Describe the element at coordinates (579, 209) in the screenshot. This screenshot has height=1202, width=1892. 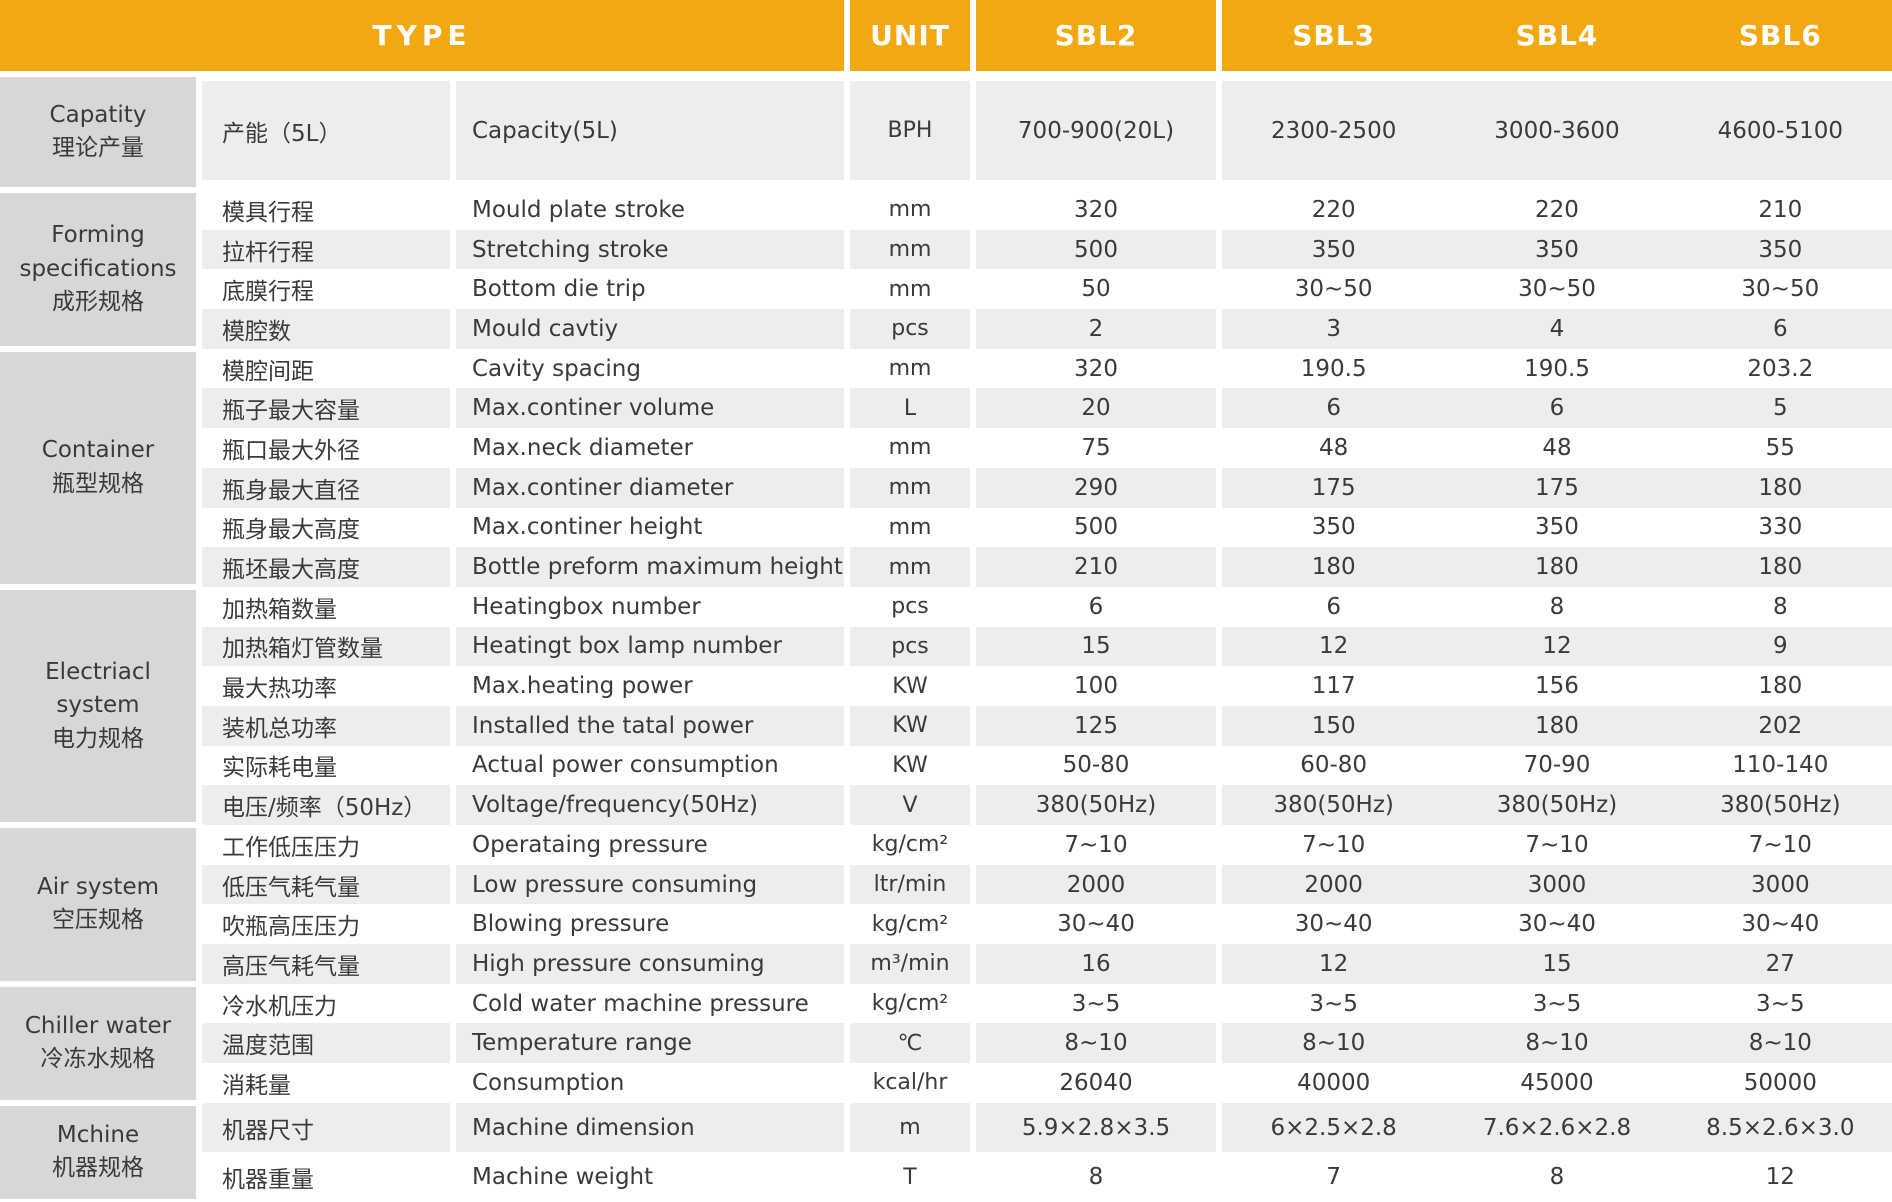
I see `spec-name-en: Mould plate stroke` at that location.